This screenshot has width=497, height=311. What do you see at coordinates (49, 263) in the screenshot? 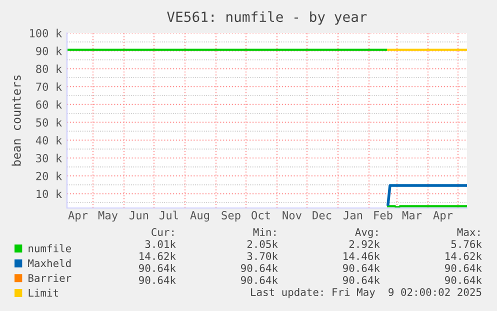
I see `legend-label: Maxheld` at bounding box center [49, 263].